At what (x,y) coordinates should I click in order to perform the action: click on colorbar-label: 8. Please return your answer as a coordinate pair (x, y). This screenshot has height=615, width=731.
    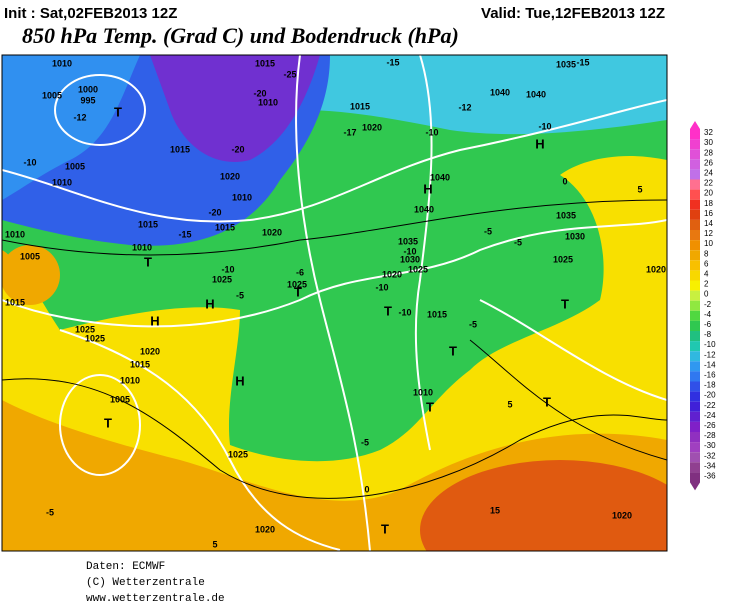
    Looking at the image, I should click on (706, 253).